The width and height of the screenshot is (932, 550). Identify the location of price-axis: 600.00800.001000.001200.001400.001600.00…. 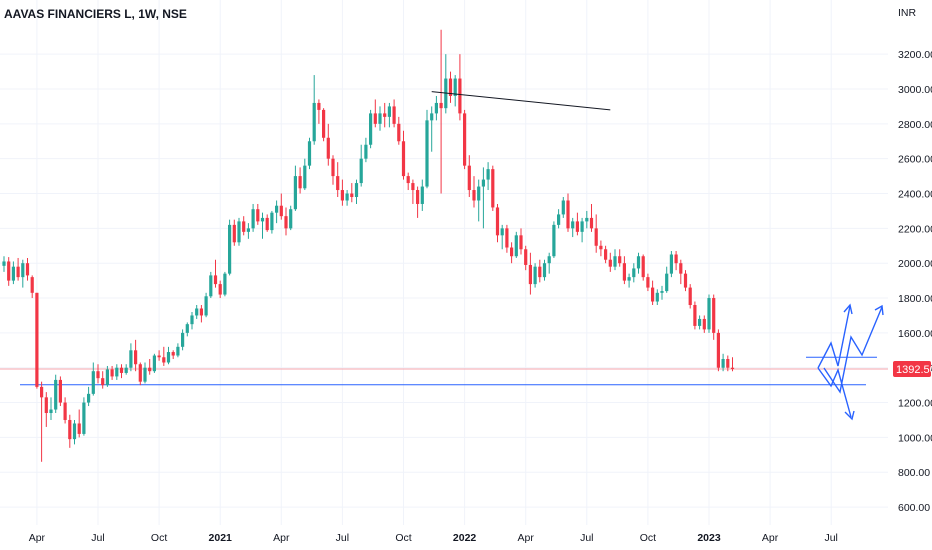
(915, 281).